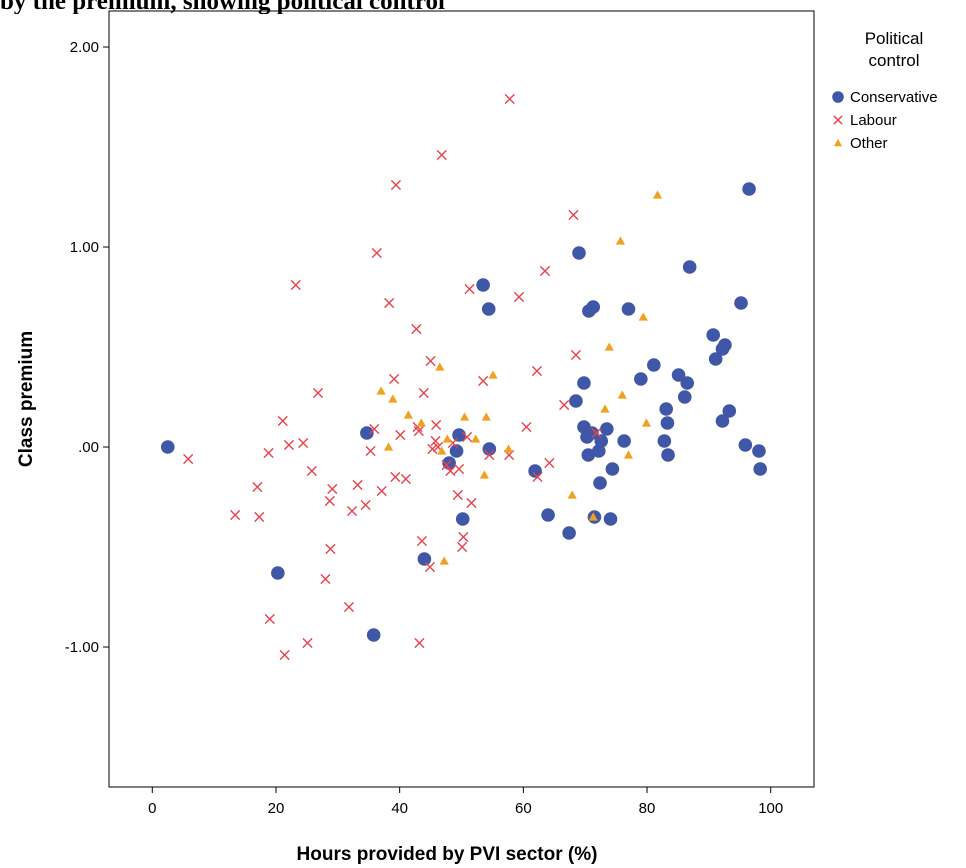 This screenshot has width=966, height=868. What do you see at coordinates (276, 808) in the screenshot?
I see `x-tick-label: 20` at bounding box center [276, 808].